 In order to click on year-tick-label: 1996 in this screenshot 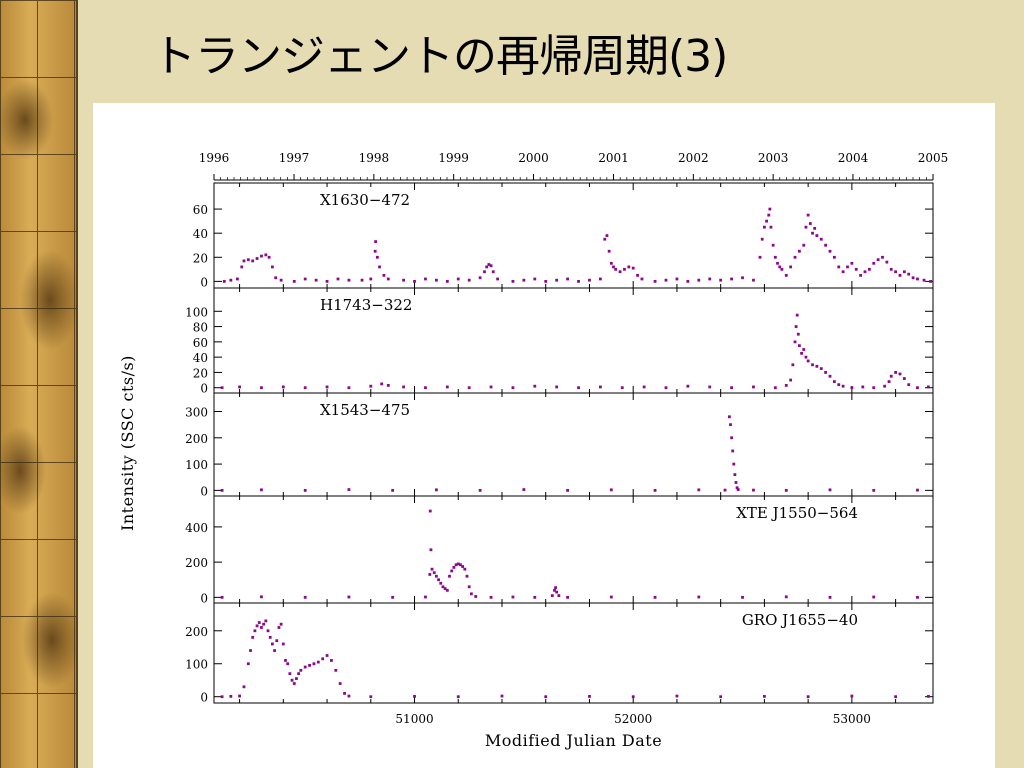, I will do `click(214, 158)`.